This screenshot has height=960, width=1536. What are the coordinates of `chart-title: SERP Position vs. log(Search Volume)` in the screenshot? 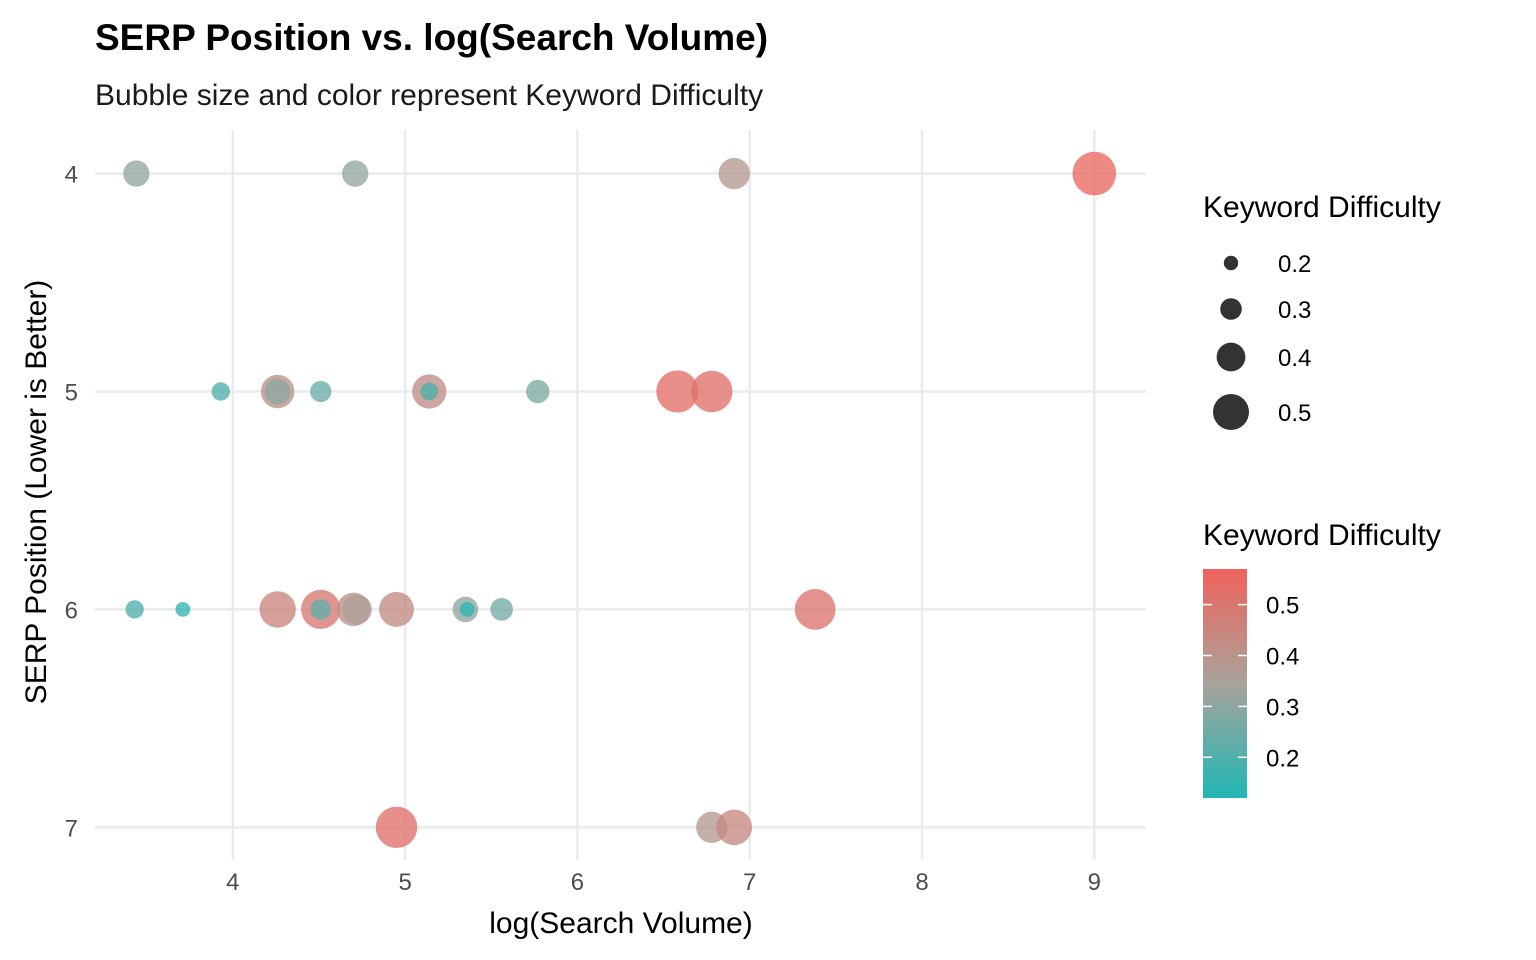 It's located at (431, 37).